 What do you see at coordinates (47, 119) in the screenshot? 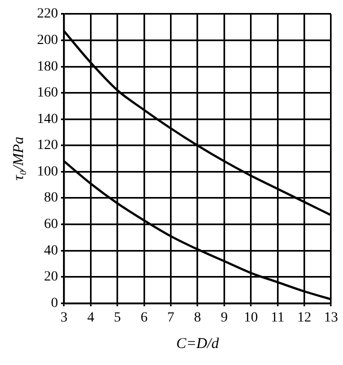
I see `y-tick-label: 140` at bounding box center [47, 119].